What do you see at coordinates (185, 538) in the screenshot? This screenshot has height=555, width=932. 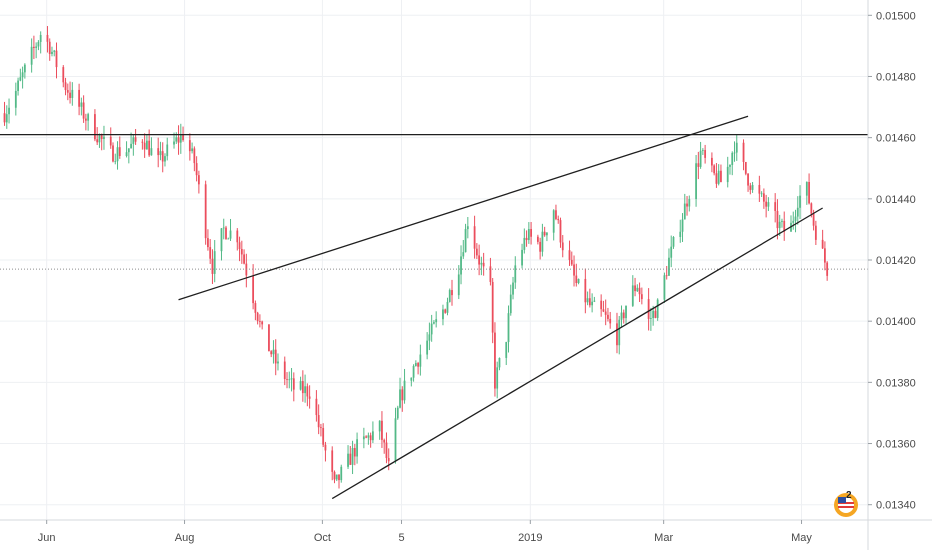 I see `x-tick-label: Aug` at bounding box center [185, 538].